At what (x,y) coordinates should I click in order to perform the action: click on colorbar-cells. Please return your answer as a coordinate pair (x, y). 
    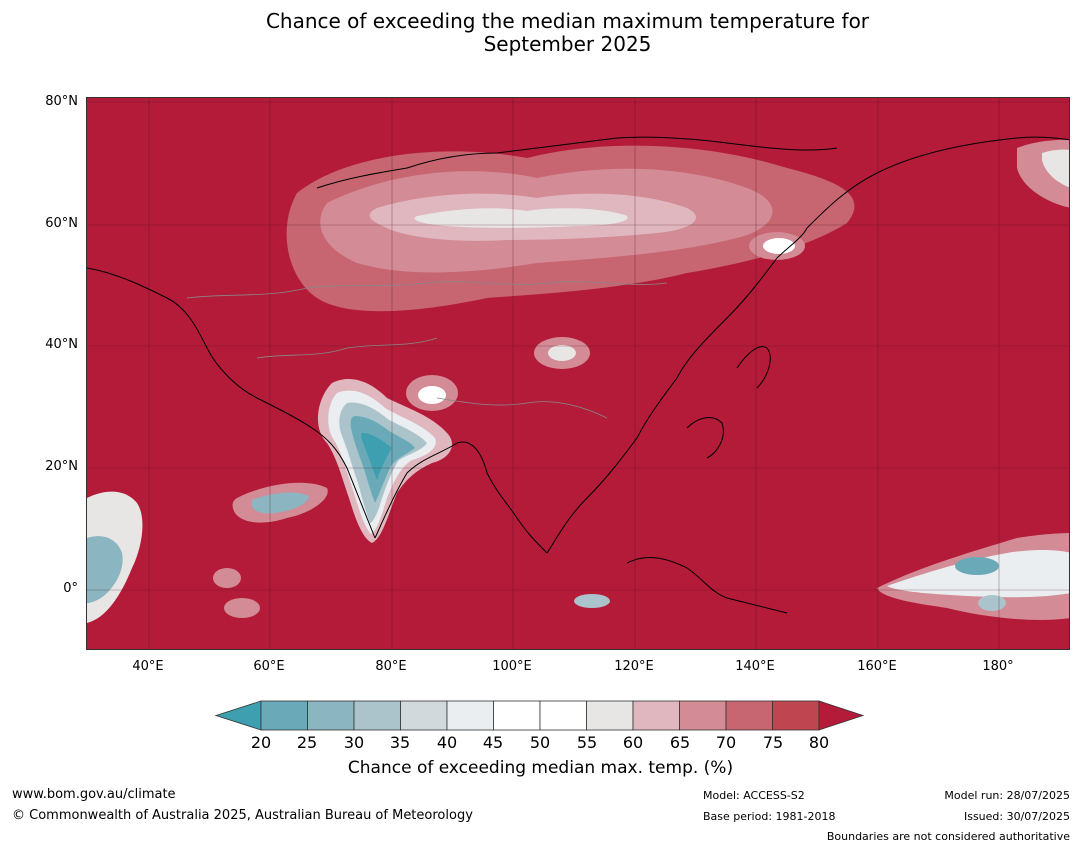
    Looking at the image, I should click on (540, 715).